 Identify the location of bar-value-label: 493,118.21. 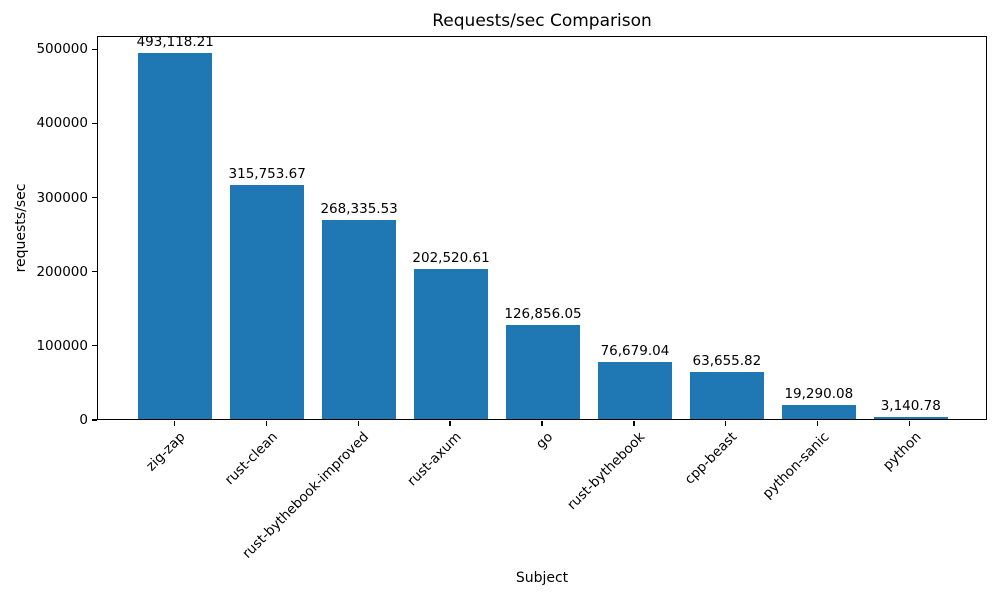
(175, 42).